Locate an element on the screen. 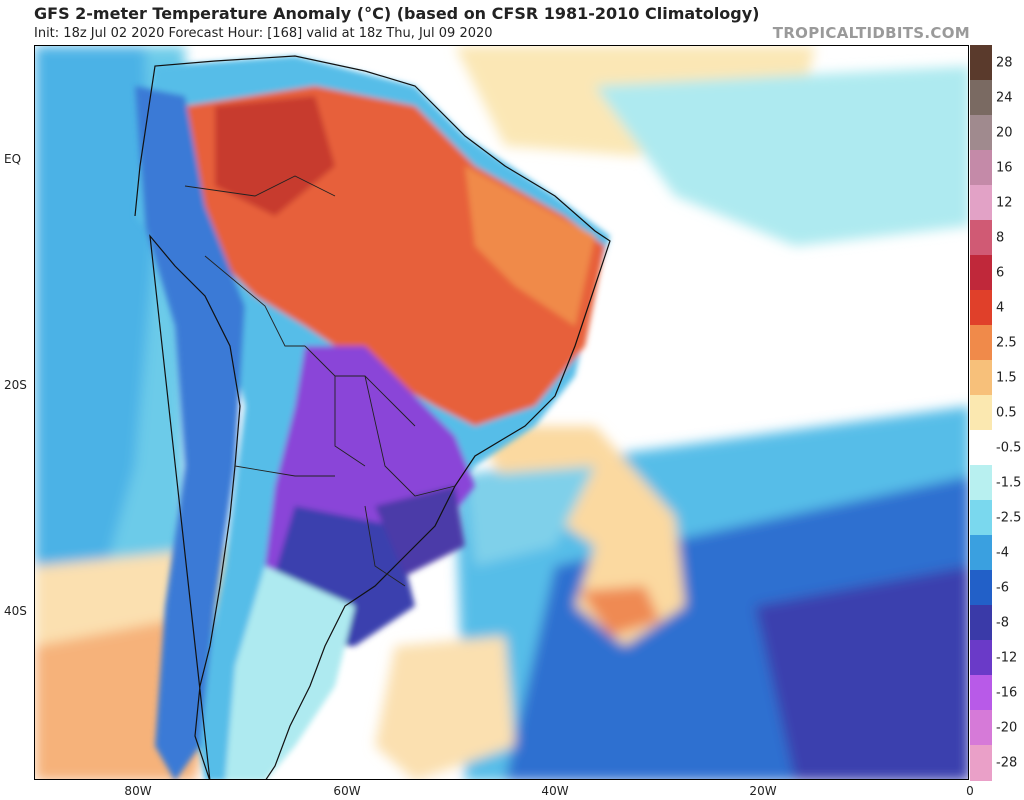 This screenshot has width=1024, height=800. colorbar-label: -6 is located at coordinates (1002, 587).